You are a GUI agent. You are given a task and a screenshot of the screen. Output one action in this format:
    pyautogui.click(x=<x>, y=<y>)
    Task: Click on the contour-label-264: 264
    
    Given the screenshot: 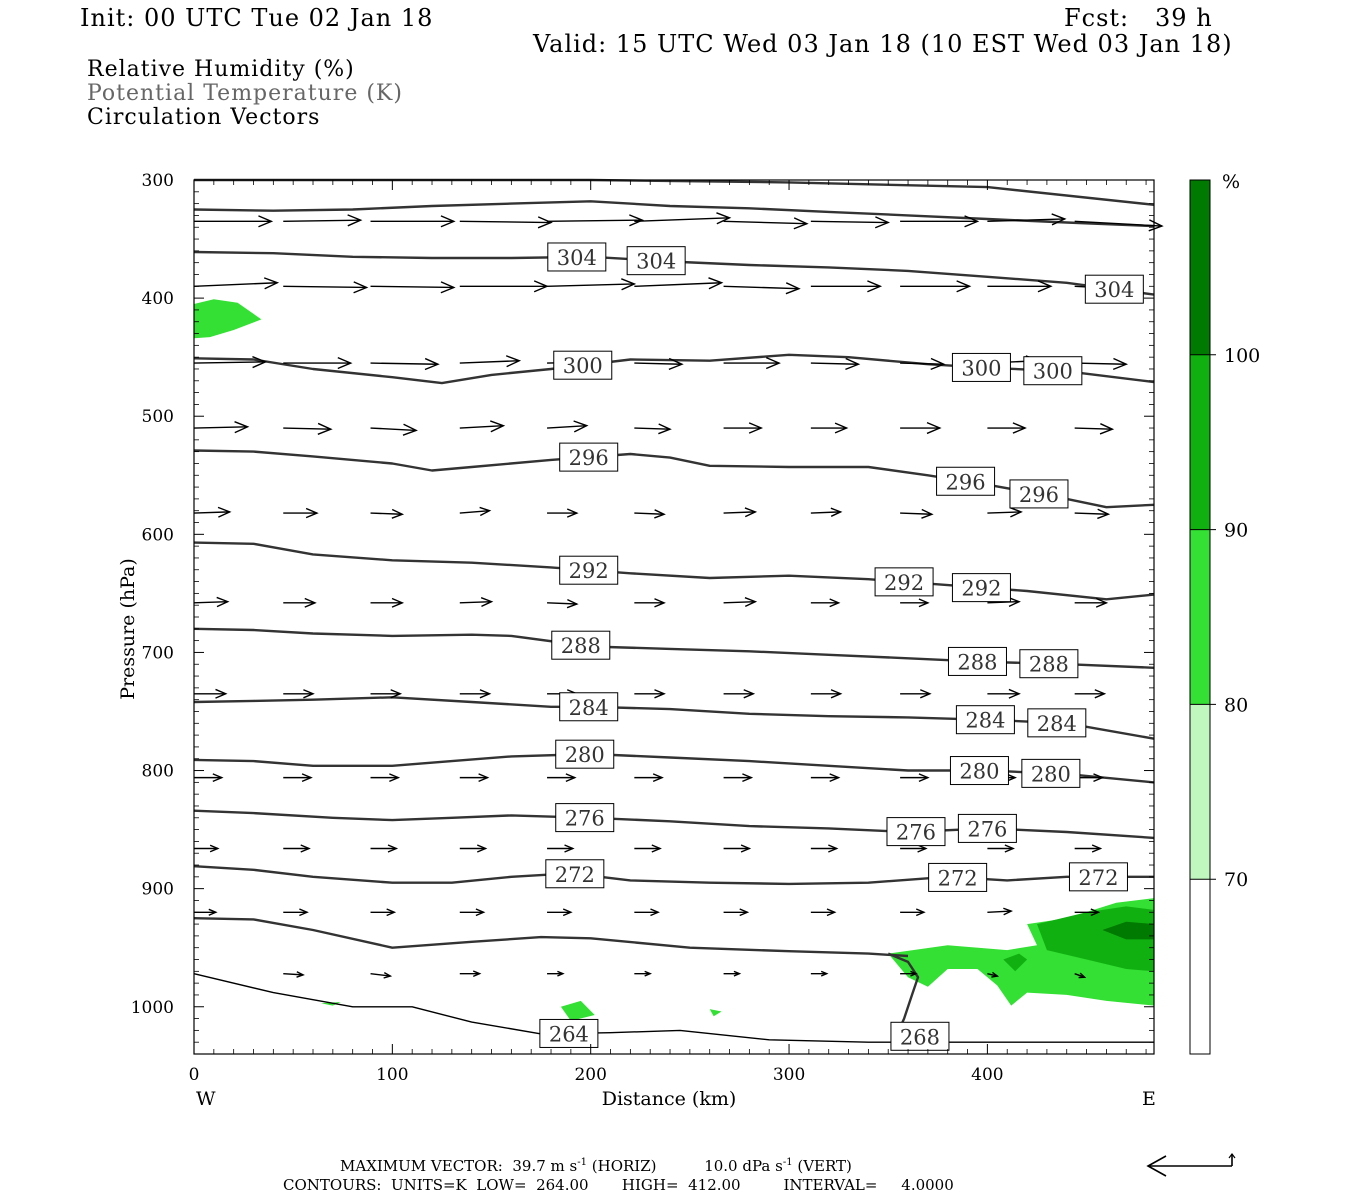 What is the action you would take?
    pyautogui.click(x=569, y=1034)
    